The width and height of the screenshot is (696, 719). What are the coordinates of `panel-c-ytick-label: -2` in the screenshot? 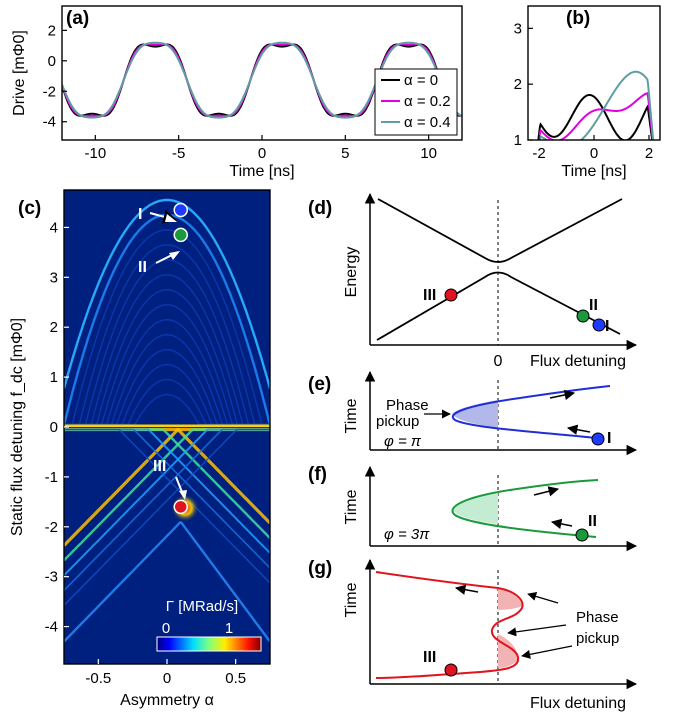 It's located at (51, 527).